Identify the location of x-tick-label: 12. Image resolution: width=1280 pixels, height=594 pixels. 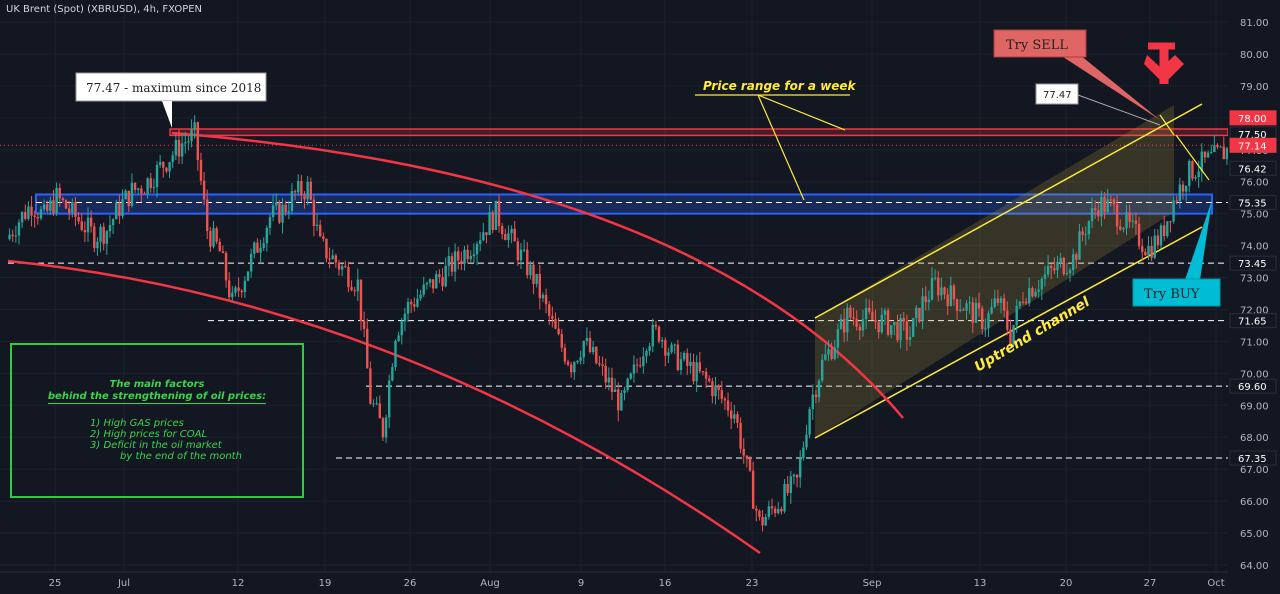
(238, 583).